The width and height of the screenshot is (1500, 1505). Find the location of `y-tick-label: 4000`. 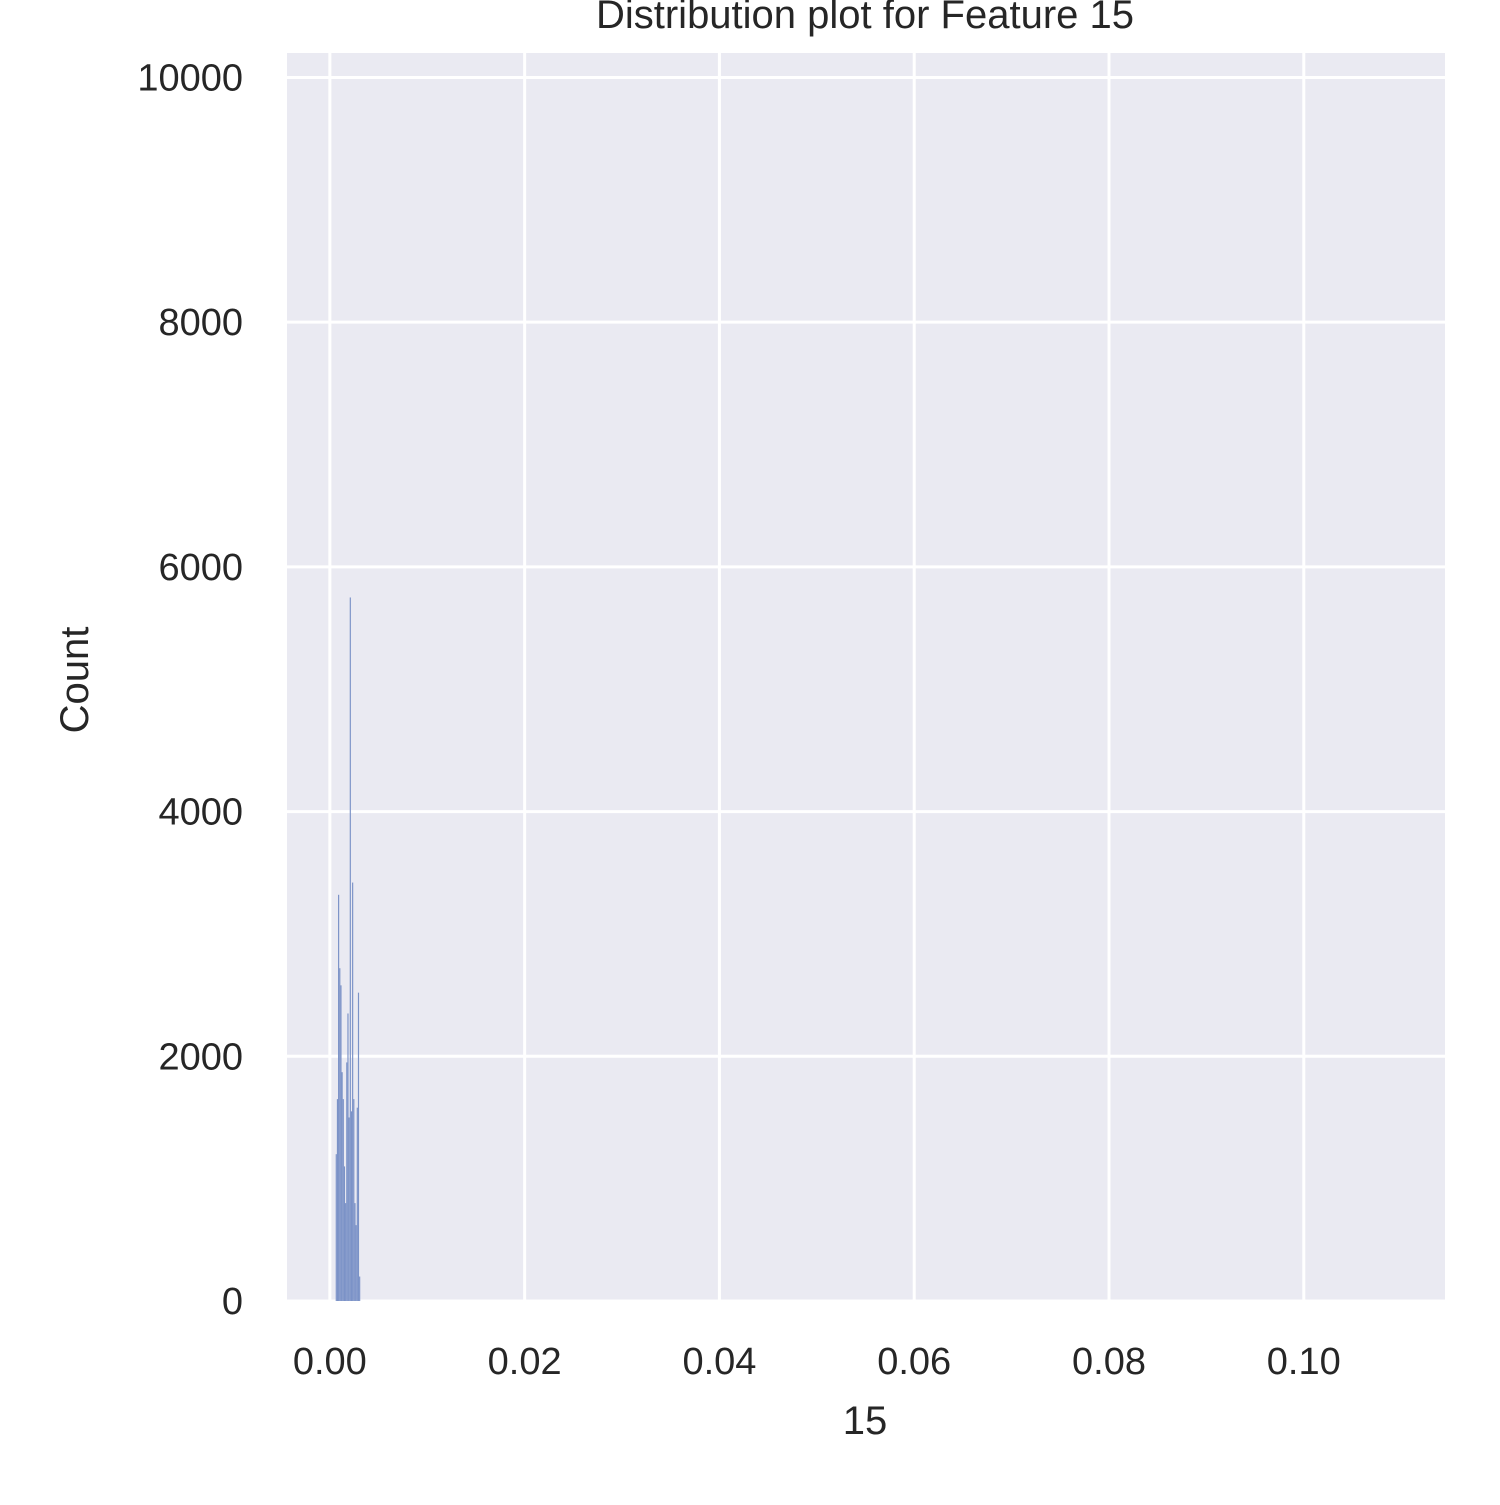

y-tick-label: 4000 is located at coordinates (200, 813).